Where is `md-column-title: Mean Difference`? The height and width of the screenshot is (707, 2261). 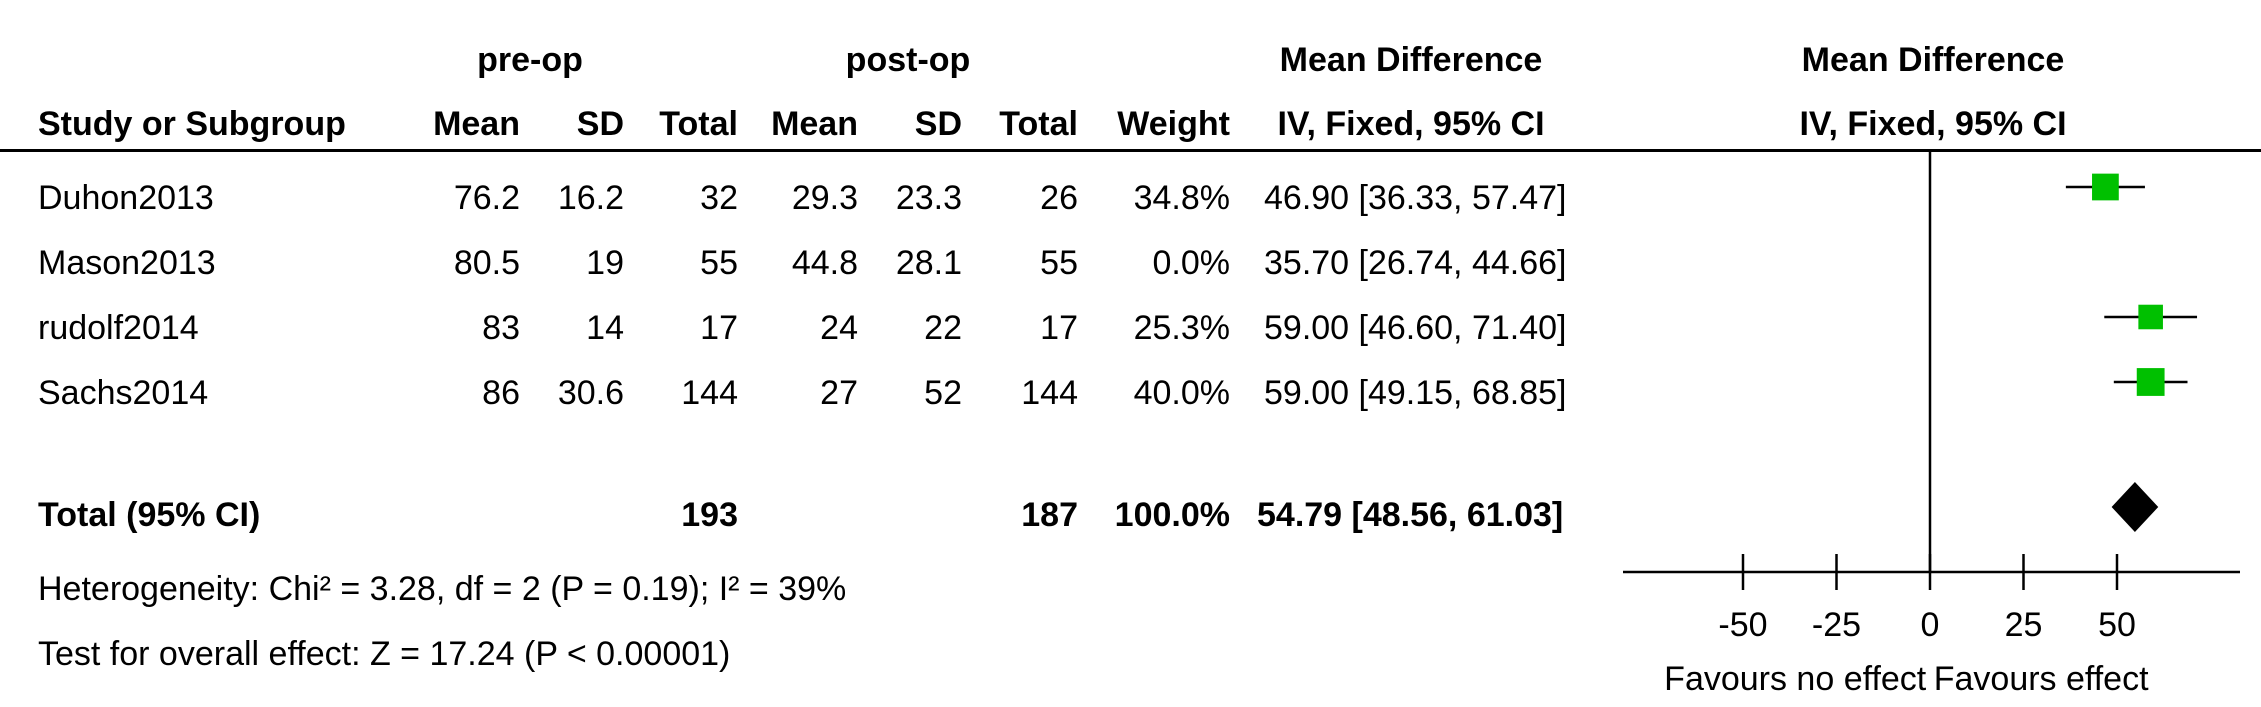
md-column-title: Mean Difference is located at coordinates (1411, 60).